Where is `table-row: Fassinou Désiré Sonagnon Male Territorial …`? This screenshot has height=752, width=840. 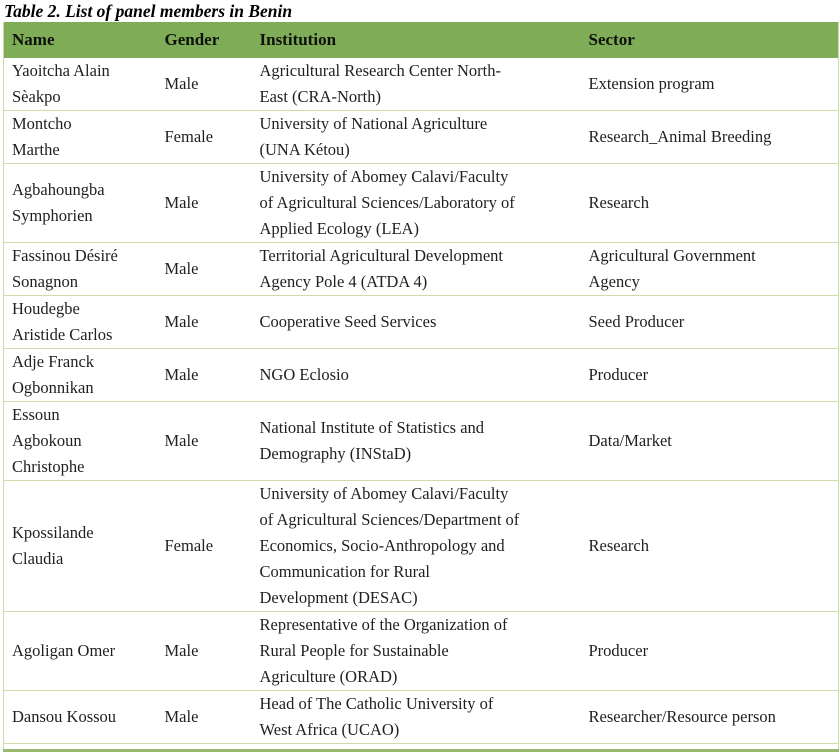
table-row: Fassinou Désiré Sonagnon Male Territorial … is located at coordinates (421, 269).